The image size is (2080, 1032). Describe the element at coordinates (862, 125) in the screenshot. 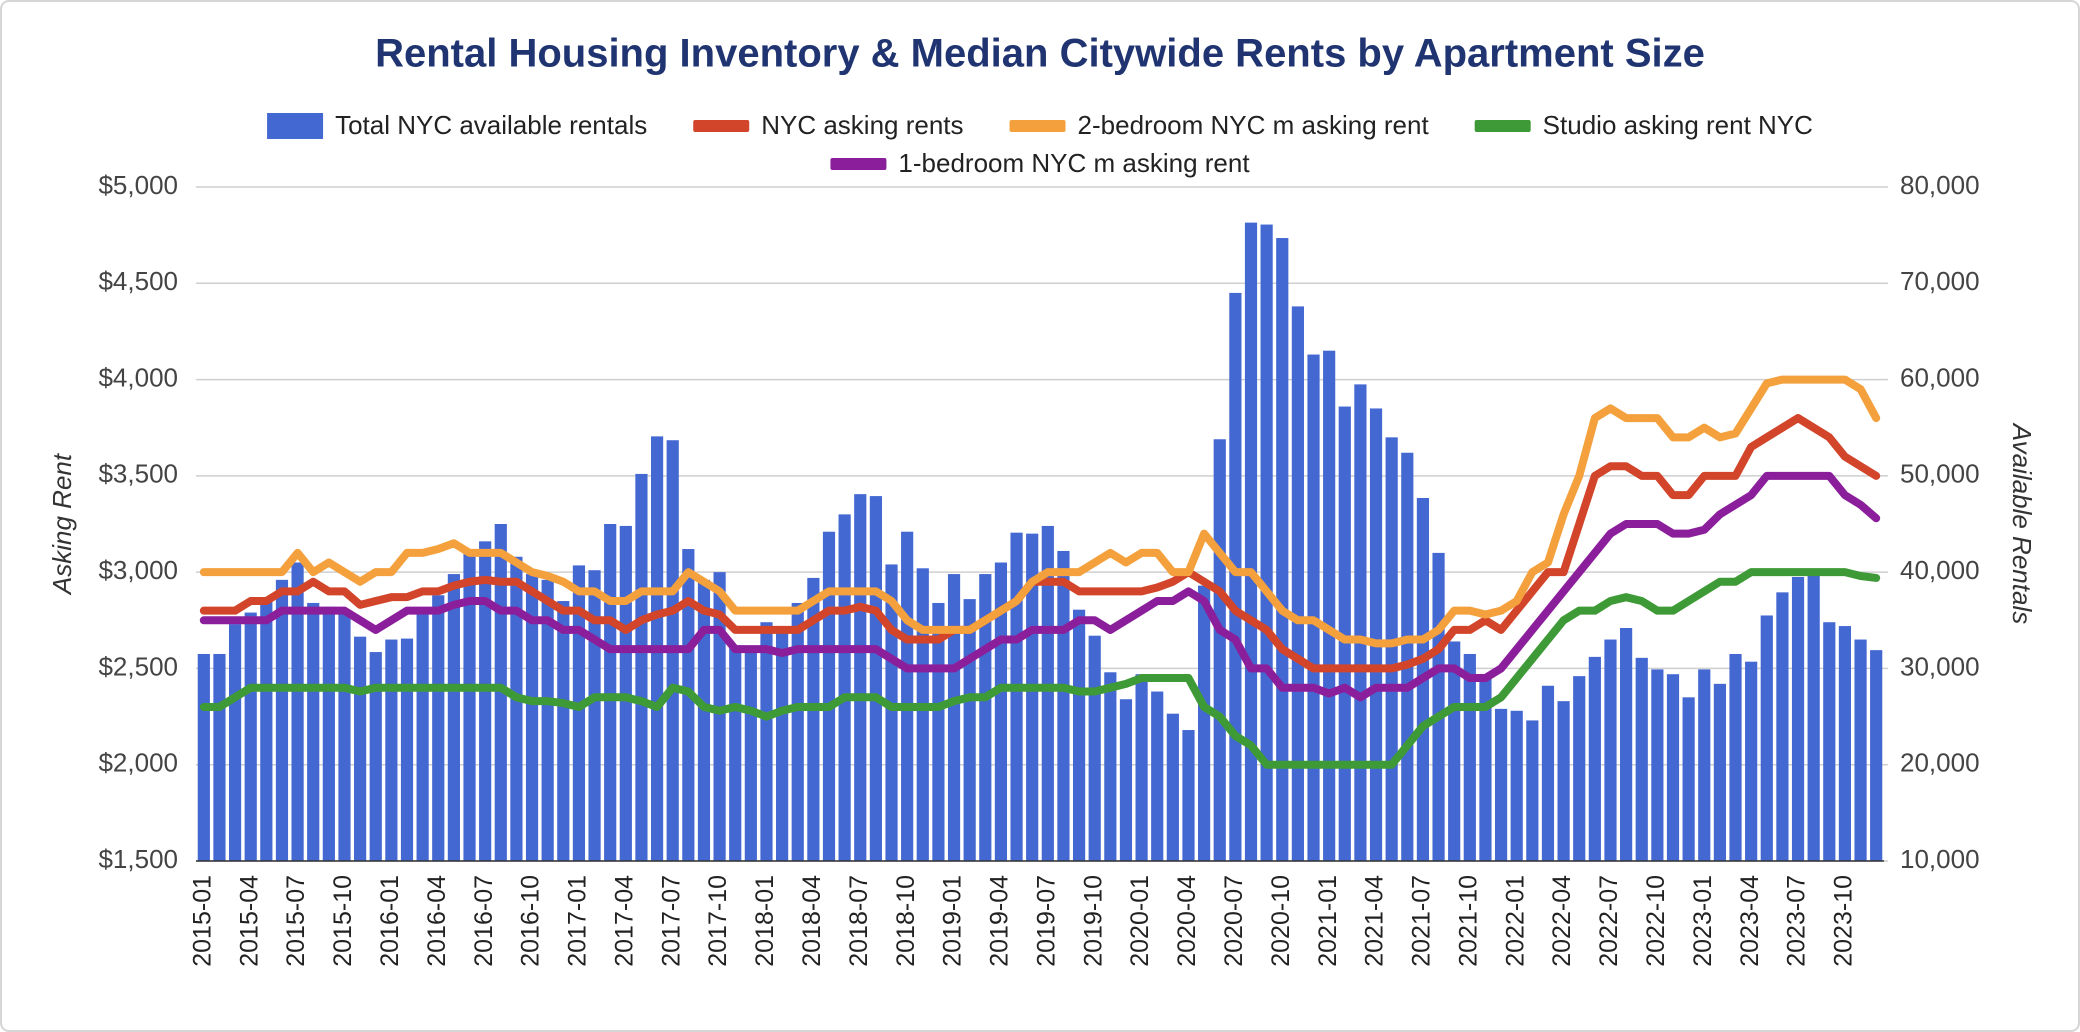

I see `legend-label: NYC asking rents` at that location.